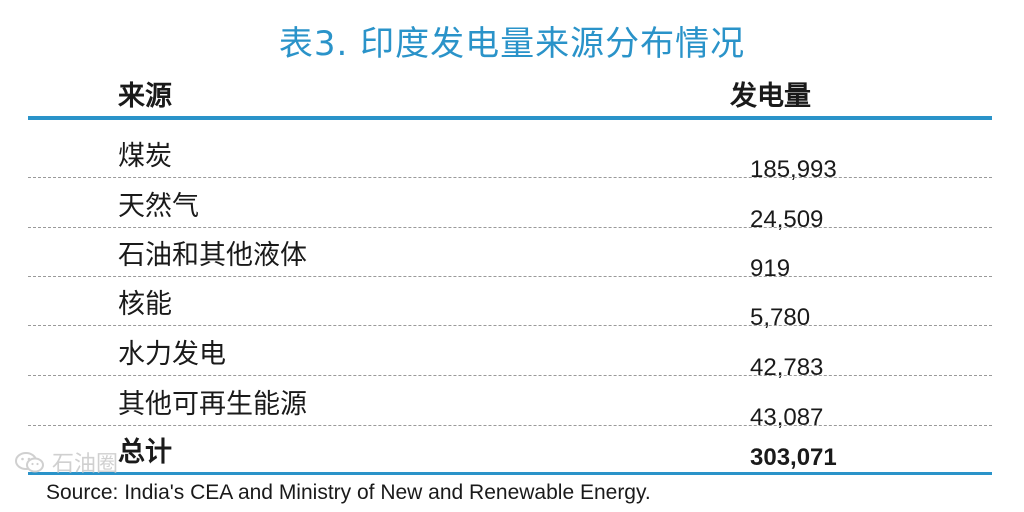 The width and height of the screenshot is (1024, 512). Describe the element at coordinates (510, 155) in the screenshot. I see `table-row: 煤炭 185,993` at that location.